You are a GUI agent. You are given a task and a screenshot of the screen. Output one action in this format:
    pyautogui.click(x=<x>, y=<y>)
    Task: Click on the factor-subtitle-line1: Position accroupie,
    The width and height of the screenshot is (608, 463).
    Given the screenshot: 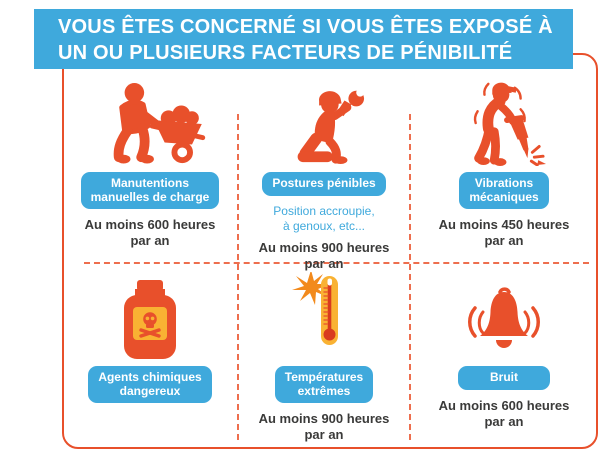 What is the action you would take?
    pyautogui.click(x=324, y=210)
    